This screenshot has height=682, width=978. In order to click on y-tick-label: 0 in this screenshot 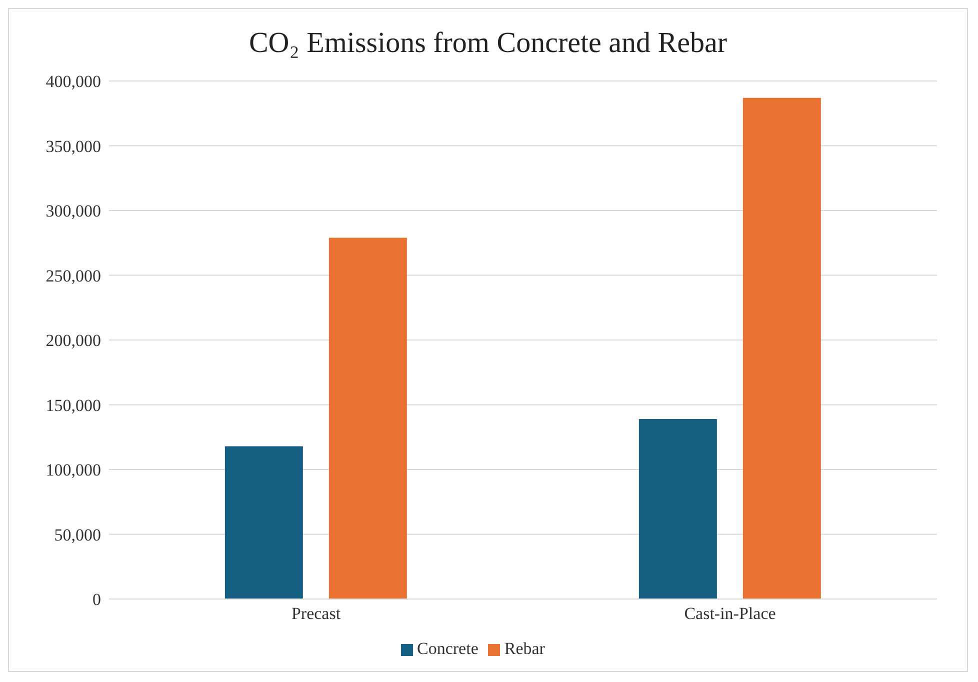, I will do `click(96, 600)`.